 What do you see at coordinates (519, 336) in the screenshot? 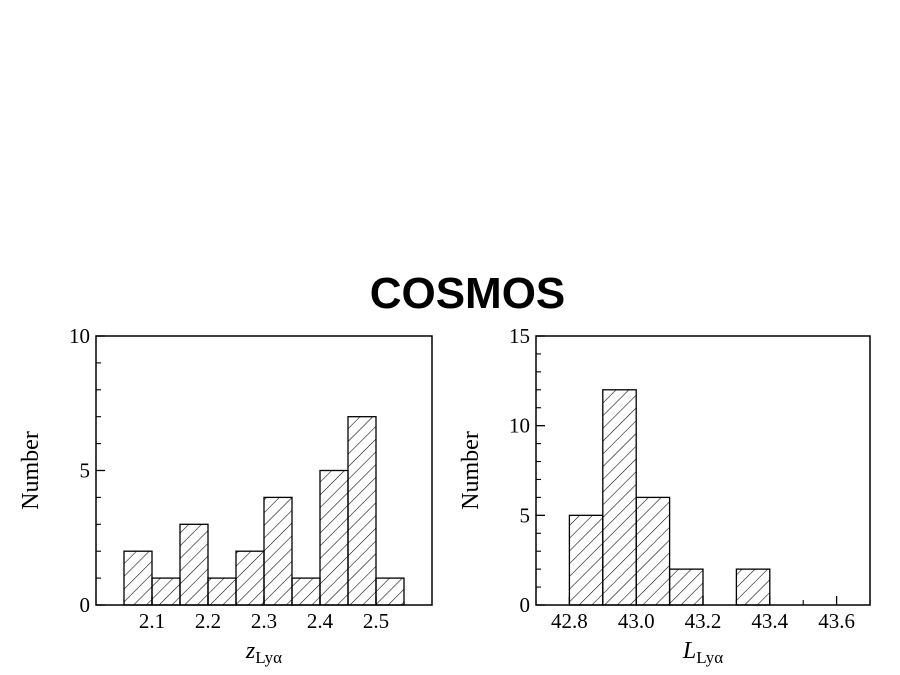
I see `y-tick-label: 15` at bounding box center [519, 336].